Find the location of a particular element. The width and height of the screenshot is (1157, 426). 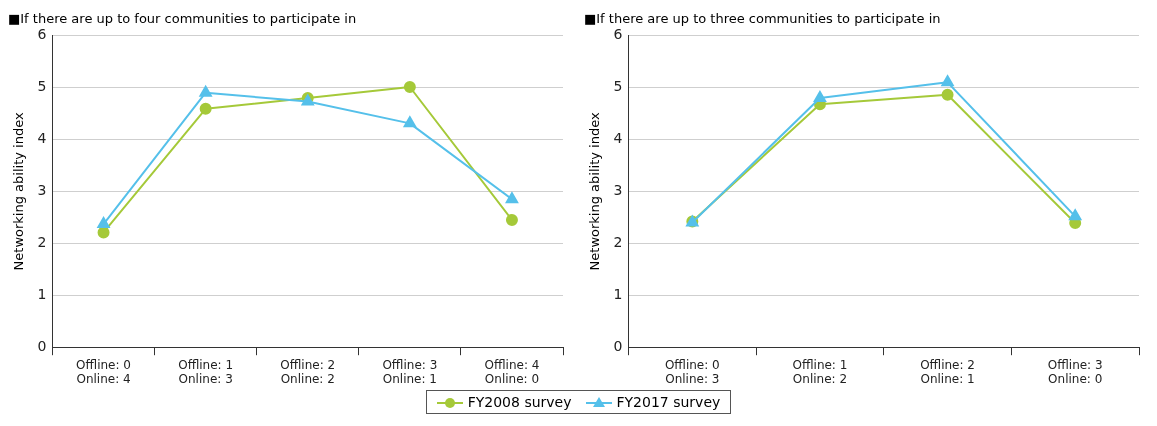

chart-title: ■If there are up to three communities to participate in is located at coordinates (762, 19).